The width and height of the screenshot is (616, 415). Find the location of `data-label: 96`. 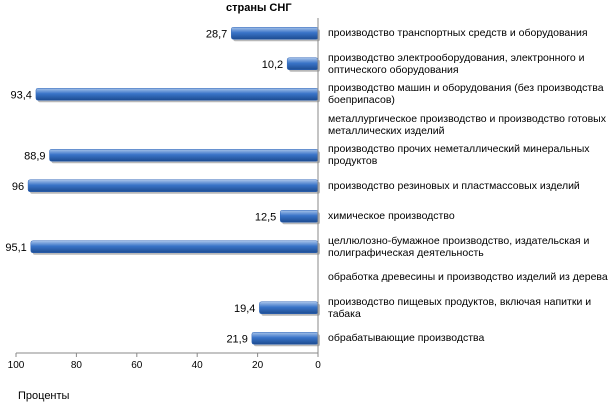

data-label: 96 is located at coordinates (18, 187).